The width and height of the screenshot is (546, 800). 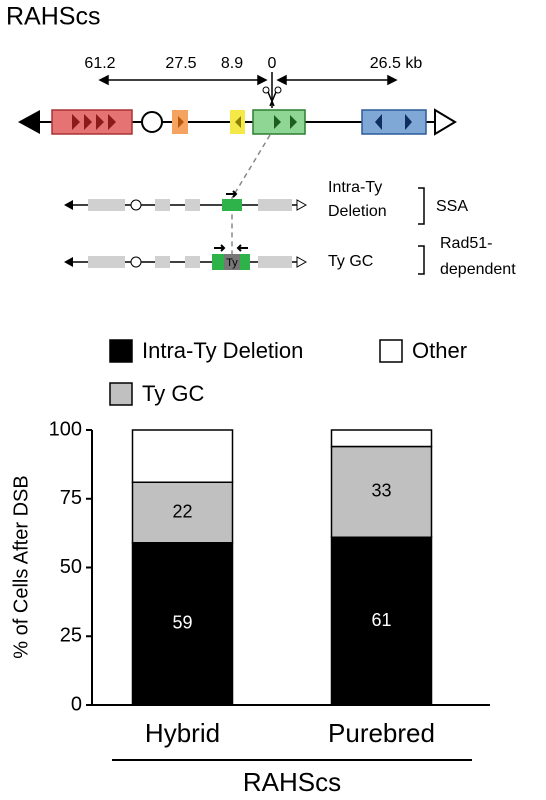 What do you see at coordinates (421, 231) in the screenshot?
I see `bracket` at bounding box center [421, 231].